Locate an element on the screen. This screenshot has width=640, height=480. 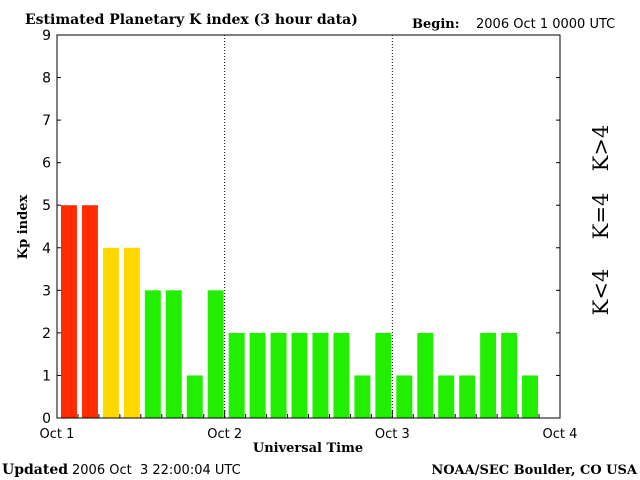
x-tick-label: Oct 3 is located at coordinates (392, 434).